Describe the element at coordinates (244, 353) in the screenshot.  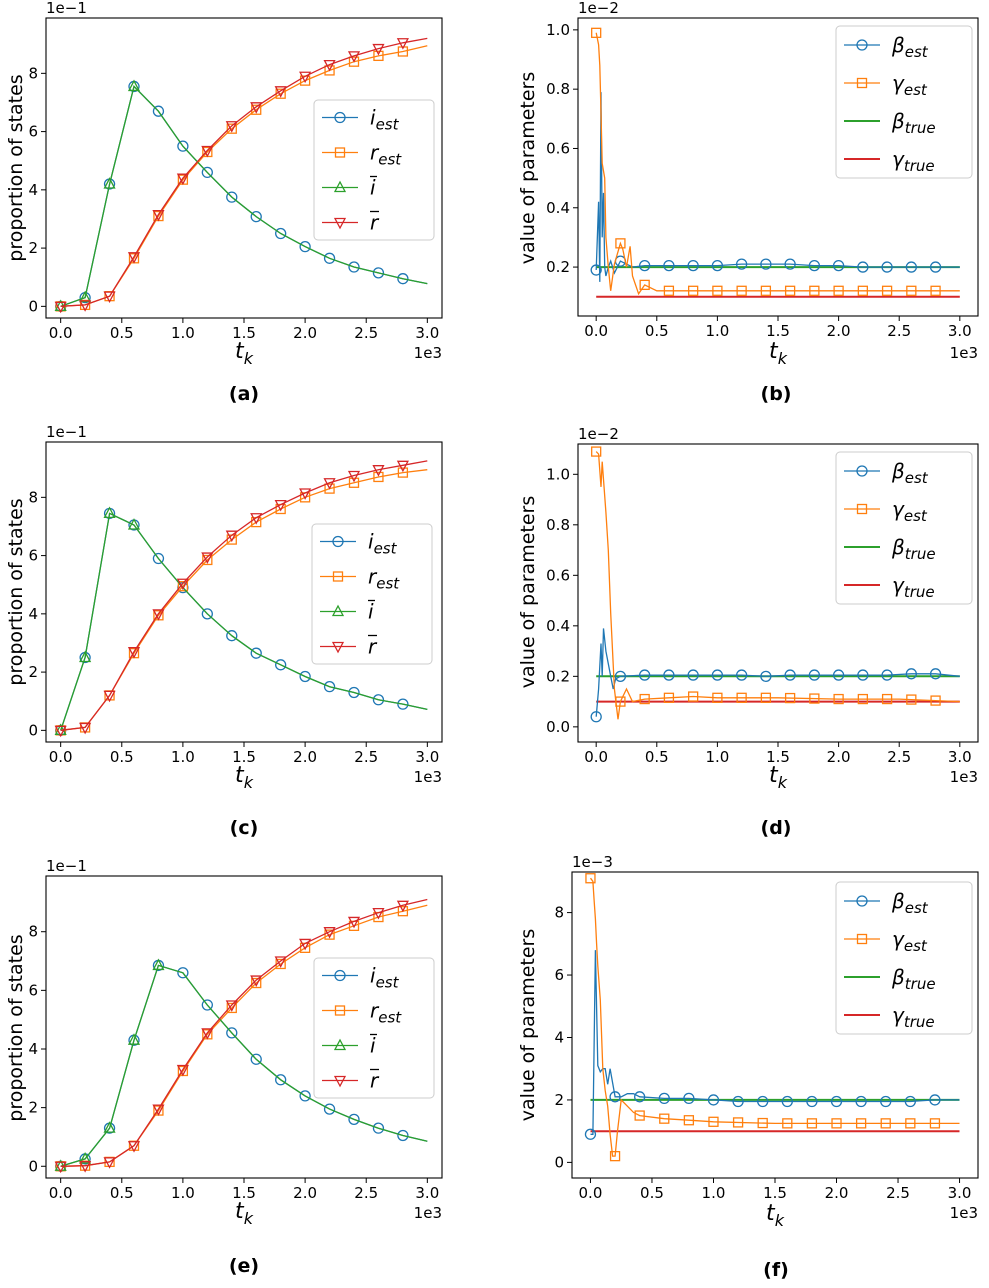
I see `x-axis-label: tk` at that location.